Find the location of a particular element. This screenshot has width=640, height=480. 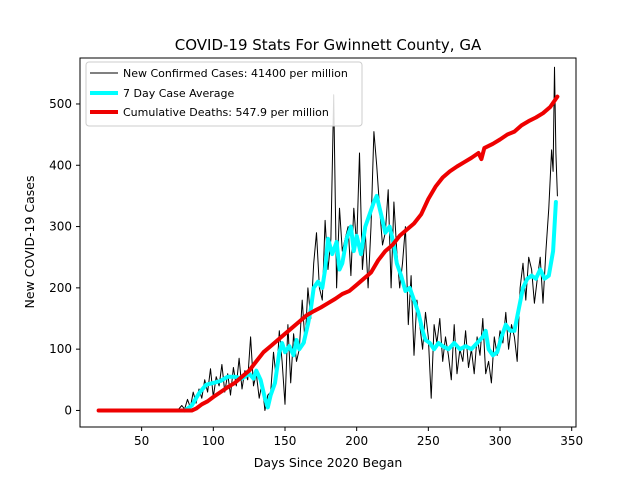

x-axis-label: Days Since 2020 Began is located at coordinates (328, 462).